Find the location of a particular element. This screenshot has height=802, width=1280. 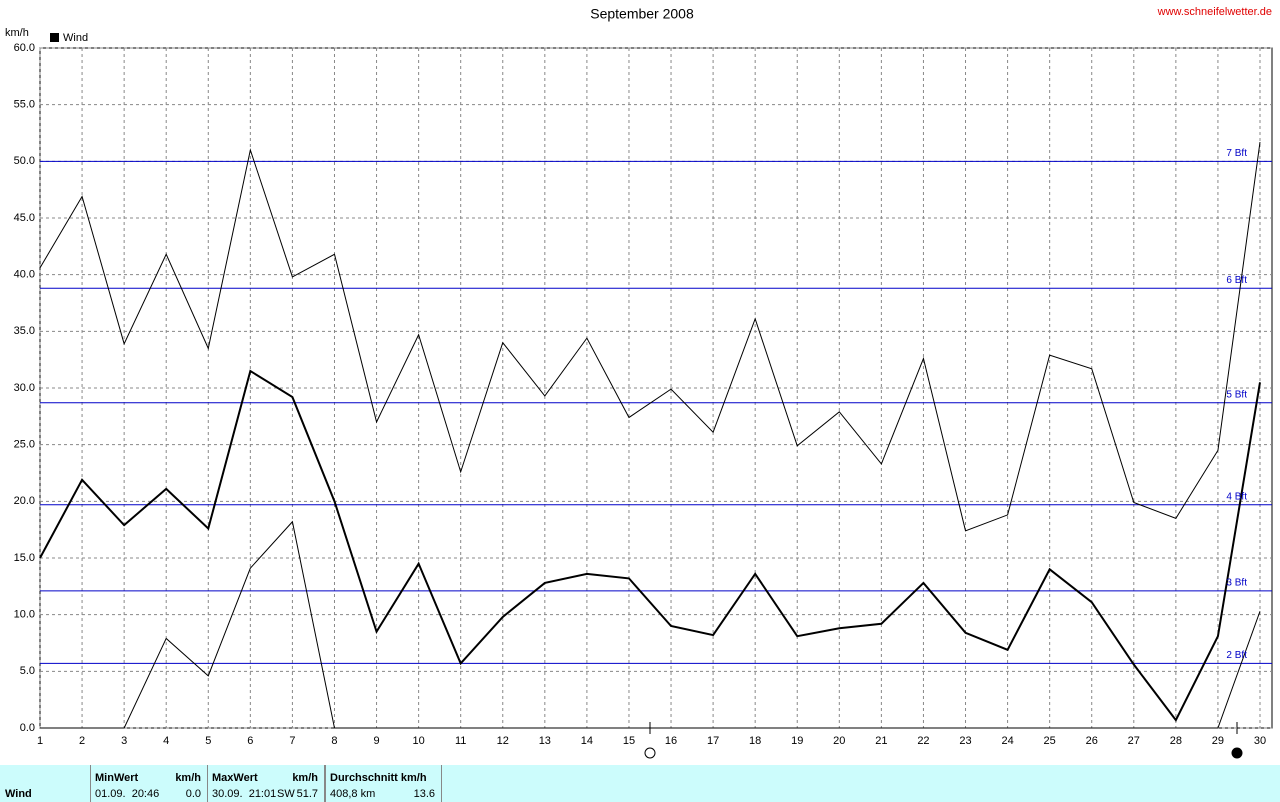

x-tick-label: 2 is located at coordinates (82, 741).